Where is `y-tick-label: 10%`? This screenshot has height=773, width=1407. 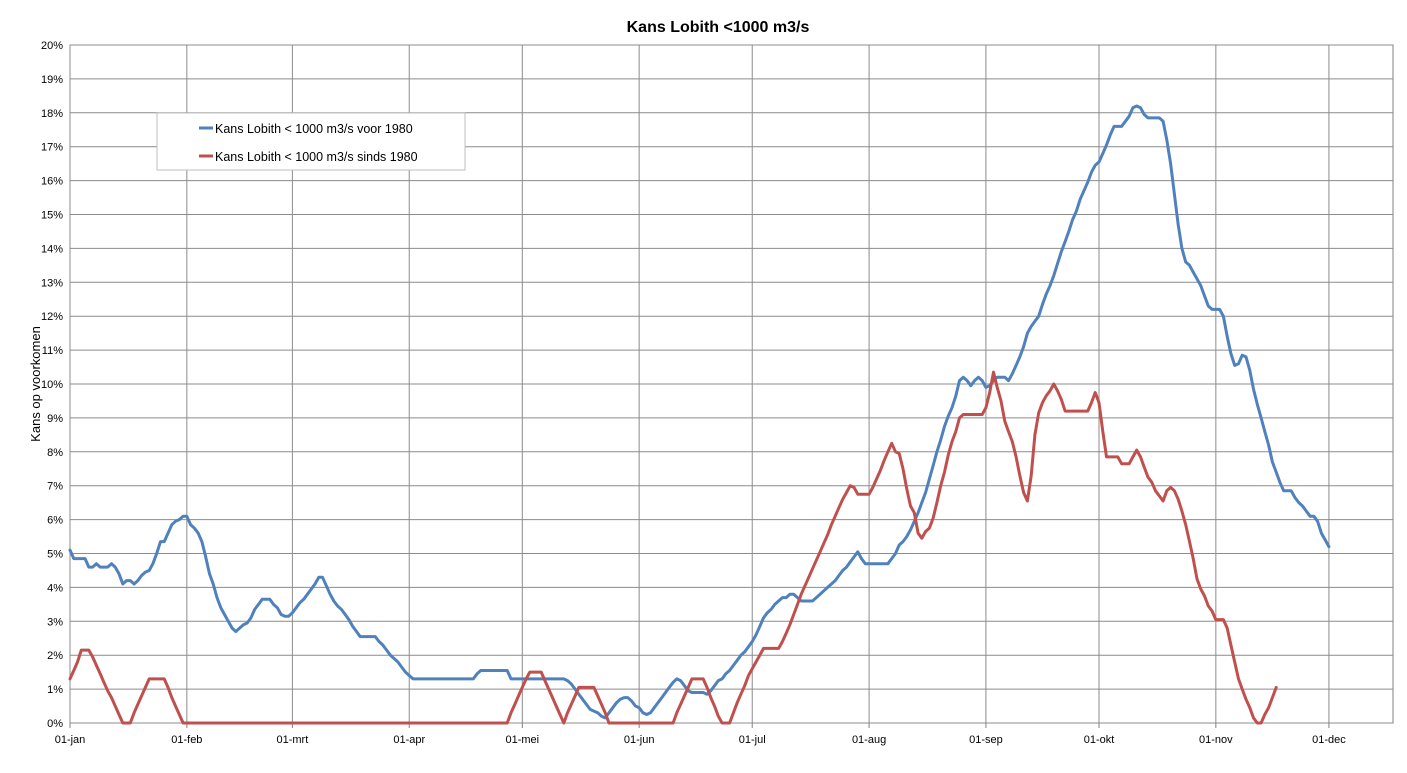 y-tick-label: 10% is located at coordinates (52, 385).